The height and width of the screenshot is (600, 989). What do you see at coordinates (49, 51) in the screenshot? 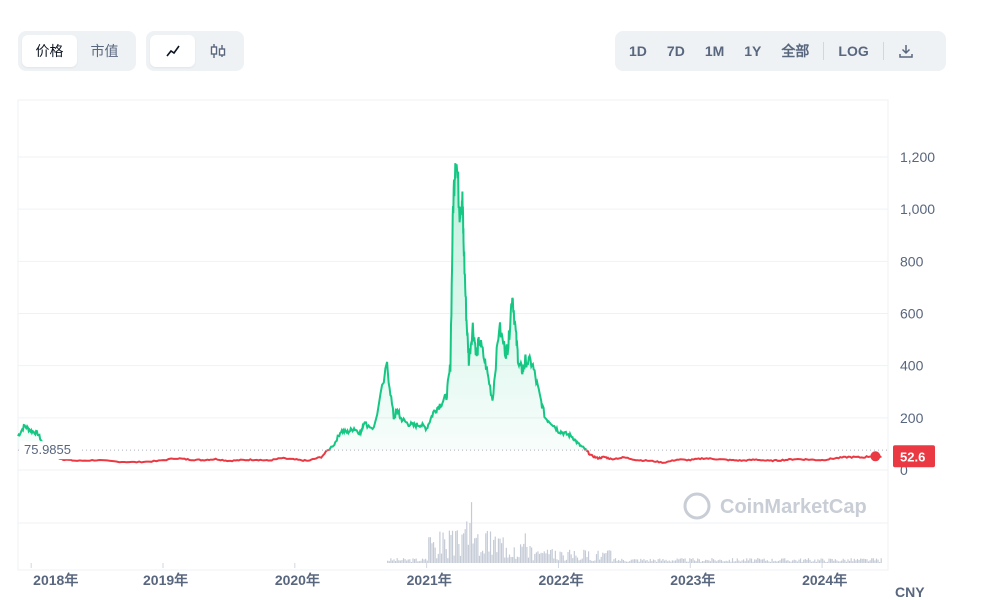
I see `metric-price-option: 价格` at bounding box center [49, 51].